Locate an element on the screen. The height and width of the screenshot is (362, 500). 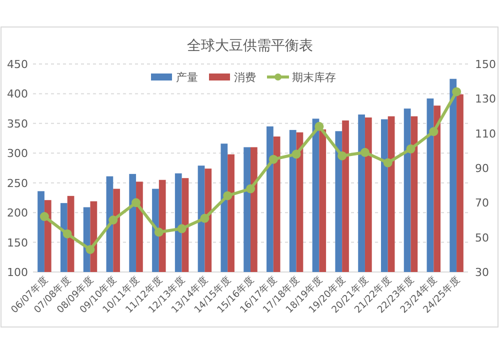
y2-tick-label: 110 is located at coordinates (485, 133).